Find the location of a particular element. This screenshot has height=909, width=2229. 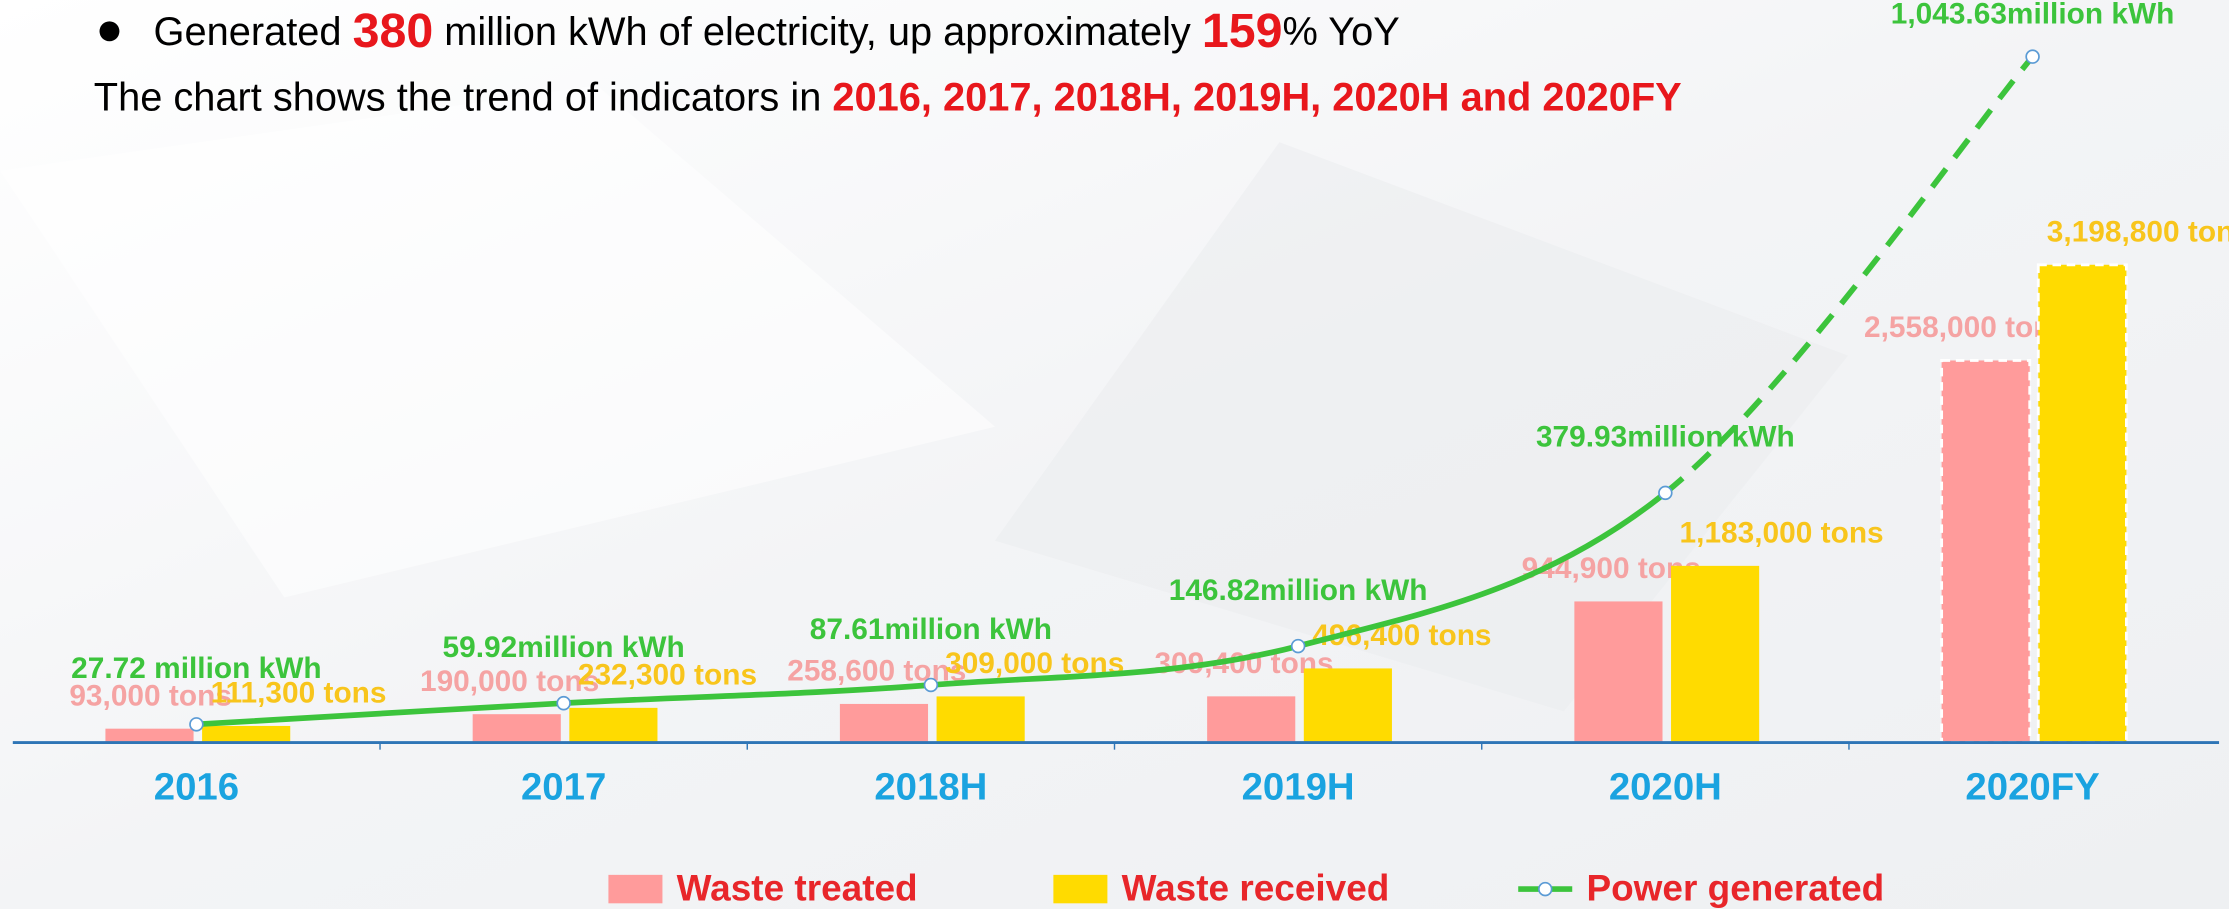

legend-label: Power generated is located at coordinates (1735, 887).